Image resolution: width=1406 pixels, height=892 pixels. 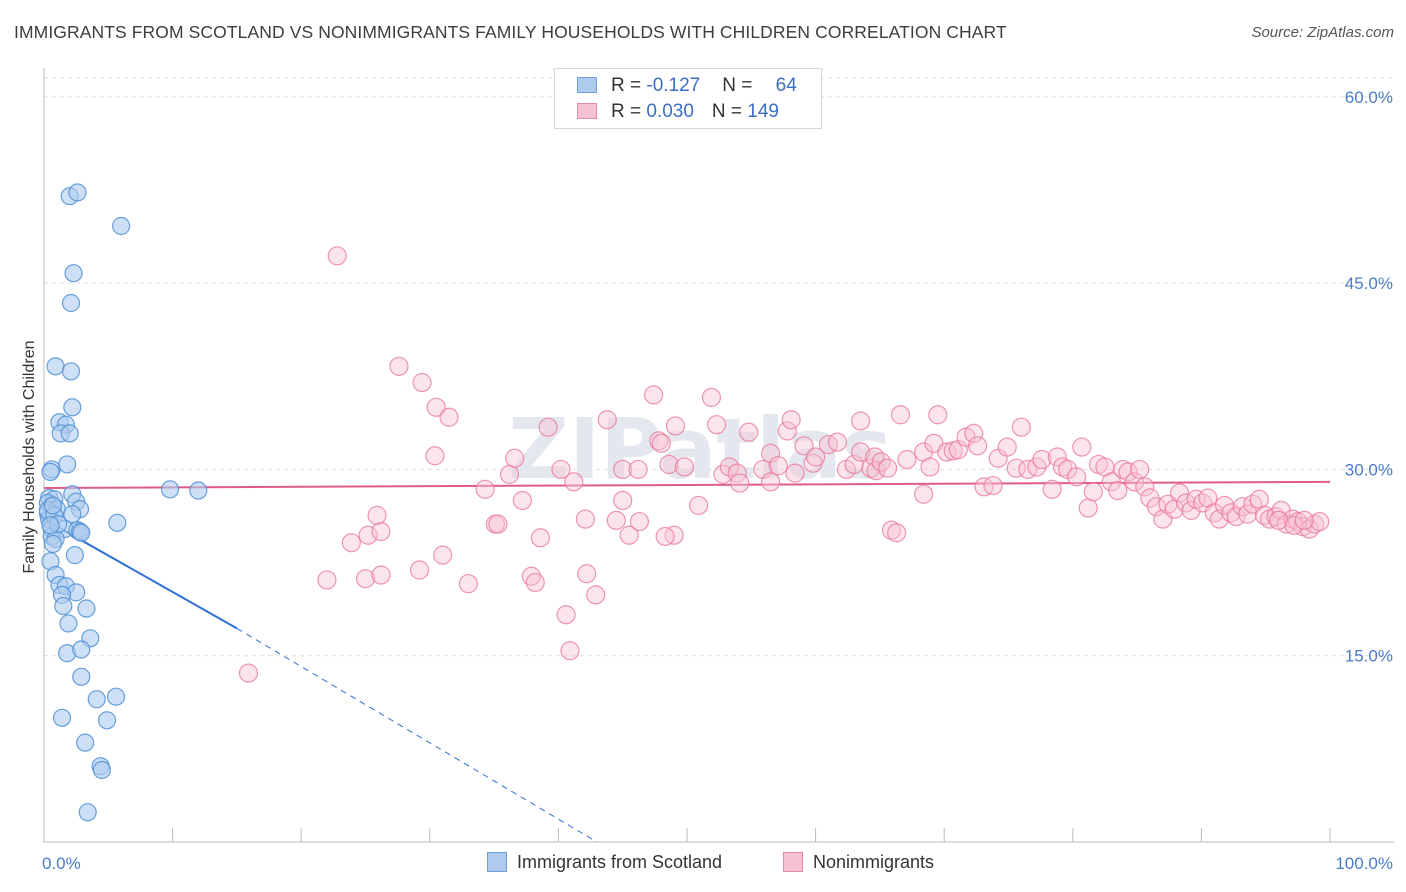 I want to click on source-label: Source: ZipAtlas.com, so click(x=1322, y=32).